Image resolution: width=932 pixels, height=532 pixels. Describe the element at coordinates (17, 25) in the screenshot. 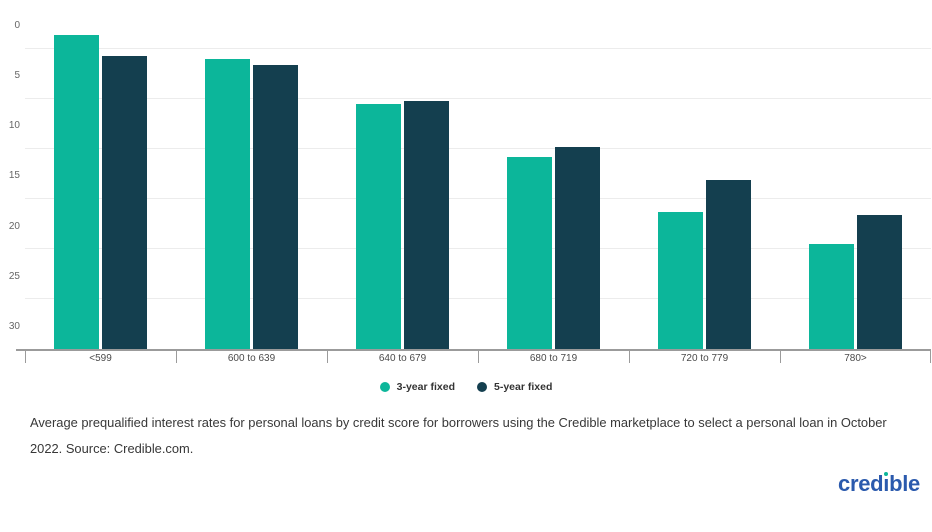

I see `y-axis-label: 0` at that location.